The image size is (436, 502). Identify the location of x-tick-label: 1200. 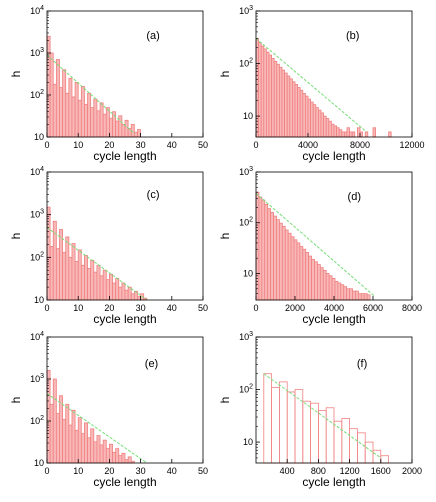
(350, 471).